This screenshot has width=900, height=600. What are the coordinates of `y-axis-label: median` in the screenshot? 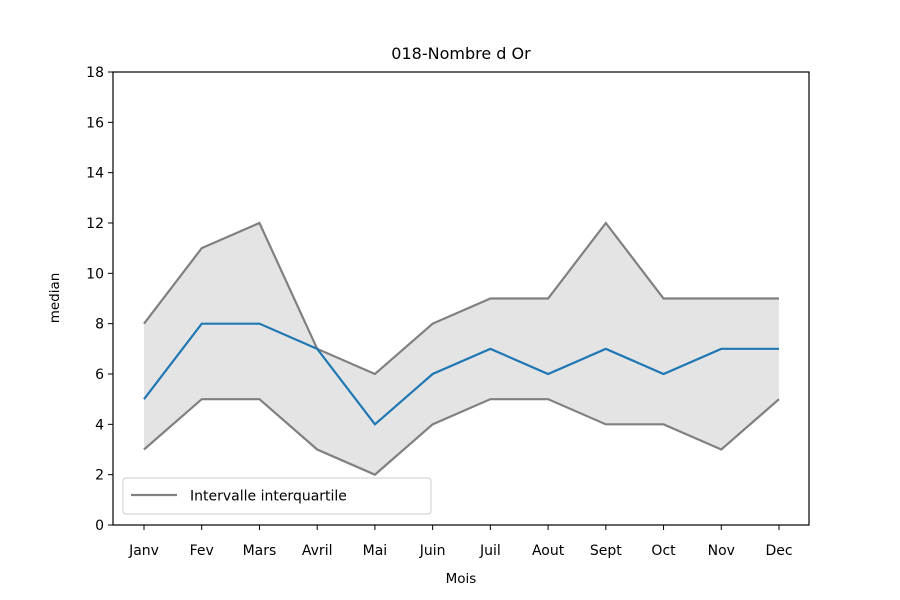 It's located at (55, 298).